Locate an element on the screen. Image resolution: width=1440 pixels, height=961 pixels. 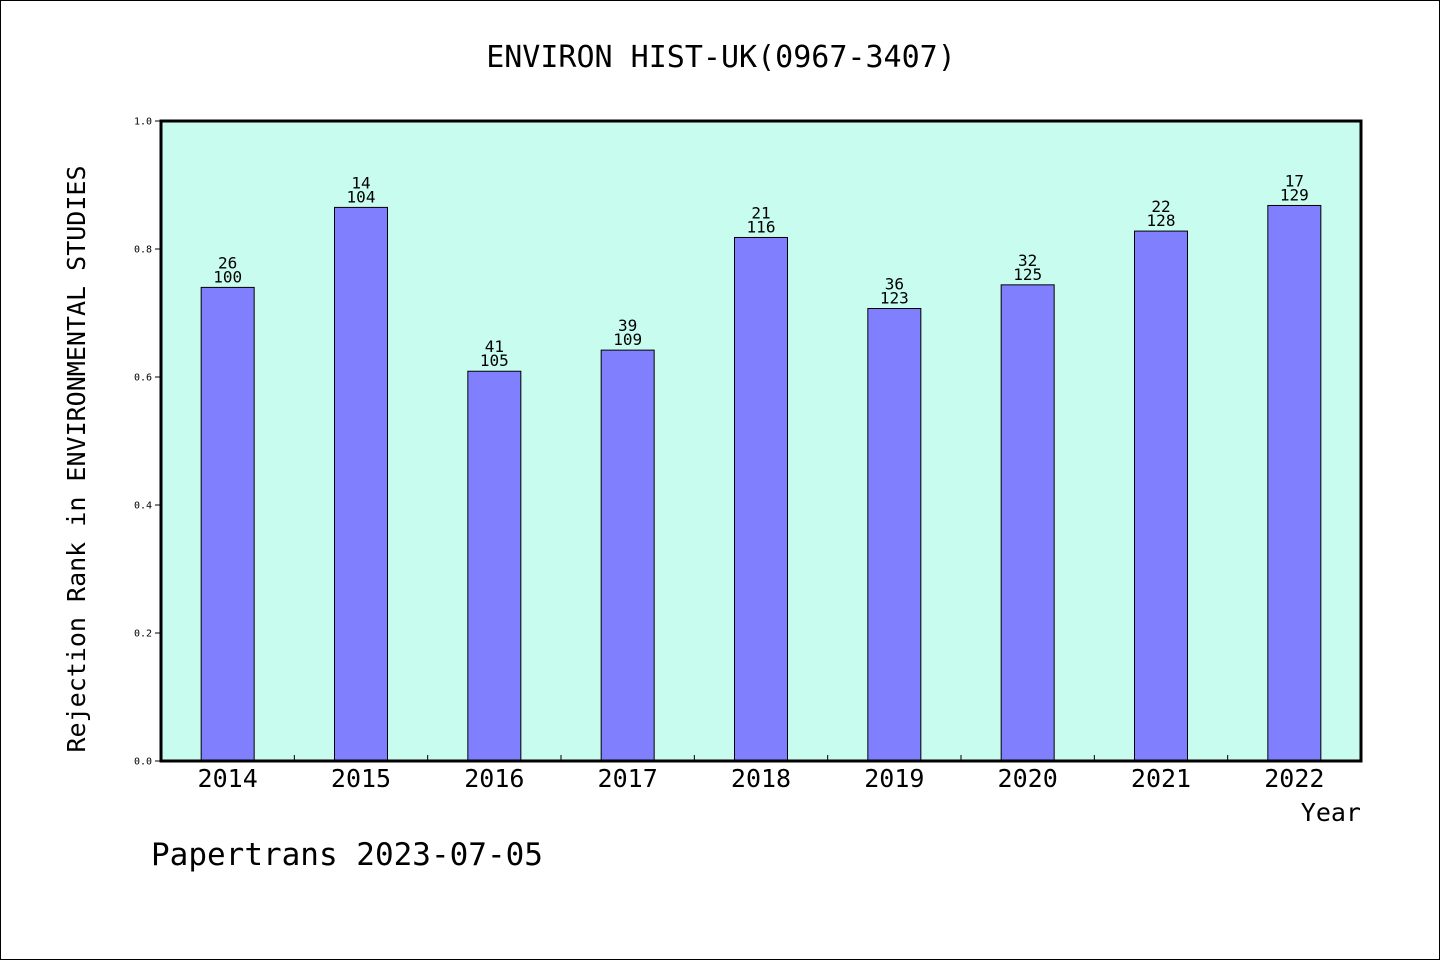
x-tick-label: 2016 is located at coordinates (494, 778).